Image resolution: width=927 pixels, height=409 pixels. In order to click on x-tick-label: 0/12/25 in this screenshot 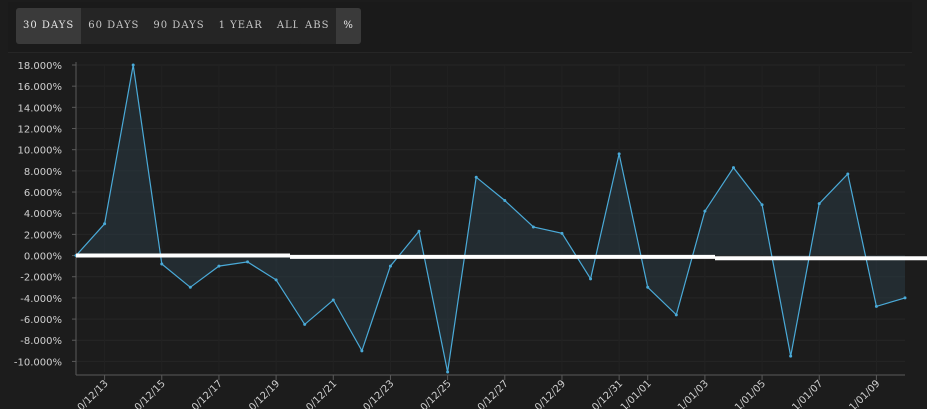, I will do `click(436, 393)`.